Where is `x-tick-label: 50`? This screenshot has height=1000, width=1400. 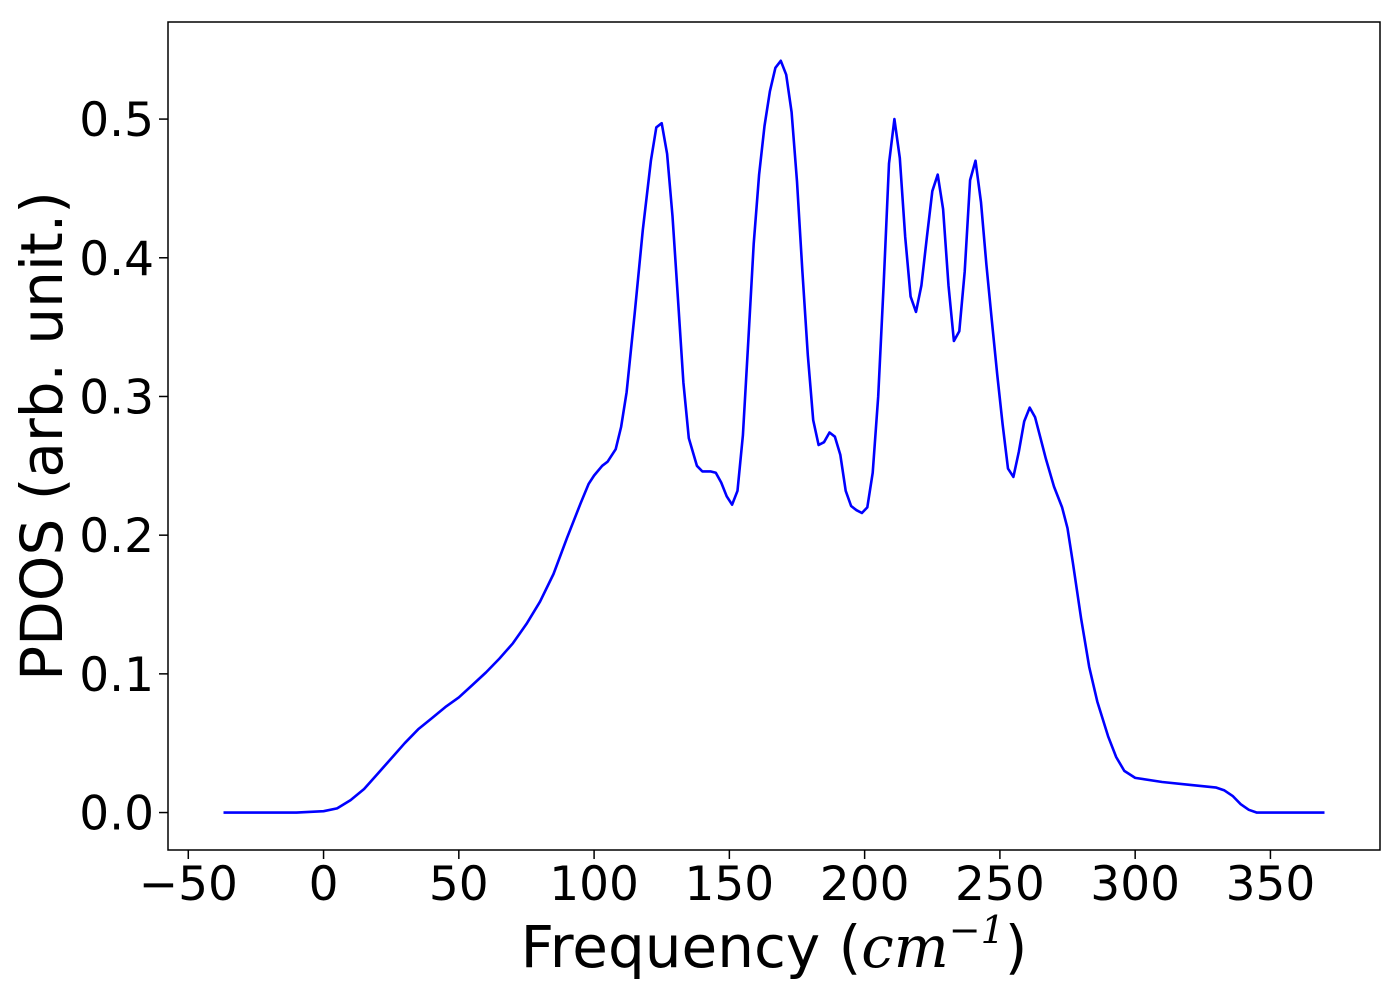 x-tick-label: 50 is located at coordinates (459, 884).